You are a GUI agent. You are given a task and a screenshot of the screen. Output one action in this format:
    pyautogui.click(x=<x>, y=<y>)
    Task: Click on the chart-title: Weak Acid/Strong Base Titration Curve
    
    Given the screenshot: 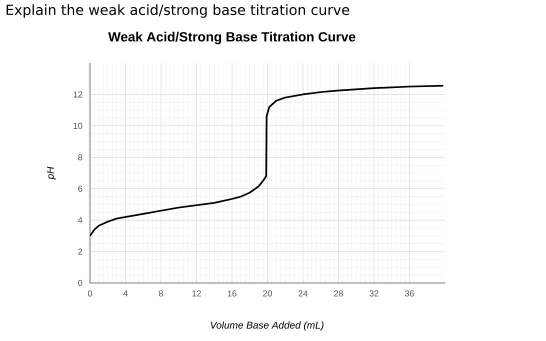 What is the action you would take?
    pyautogui.click(x=232, y=38)
    